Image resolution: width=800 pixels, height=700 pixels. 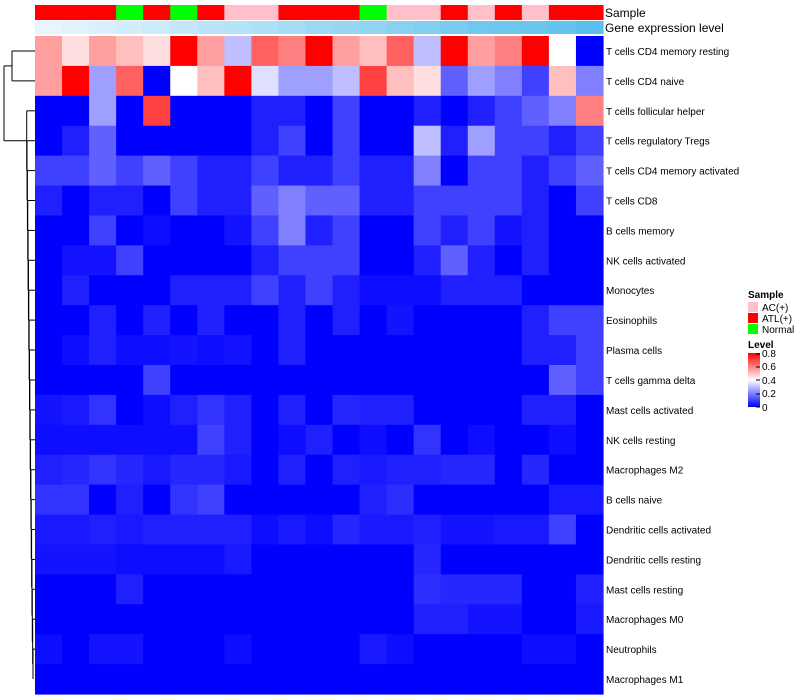 What do you see at coordinates (769, 367) in the screenshot?
I see `legend-tick-06: 0.6` at bounding box center [769, 367].